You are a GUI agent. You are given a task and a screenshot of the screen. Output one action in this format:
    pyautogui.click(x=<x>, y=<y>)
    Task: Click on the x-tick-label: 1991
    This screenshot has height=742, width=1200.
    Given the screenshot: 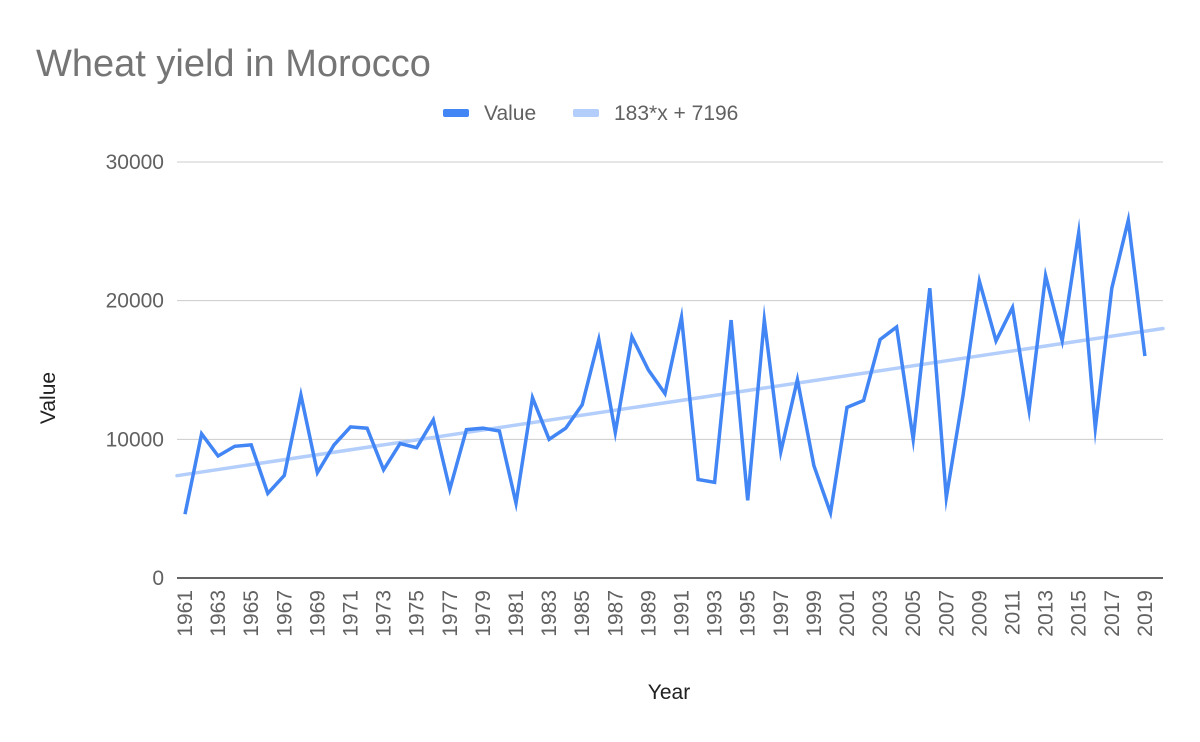 What is the action you would take?
    pyautogui.click(x=682, y=613)
    